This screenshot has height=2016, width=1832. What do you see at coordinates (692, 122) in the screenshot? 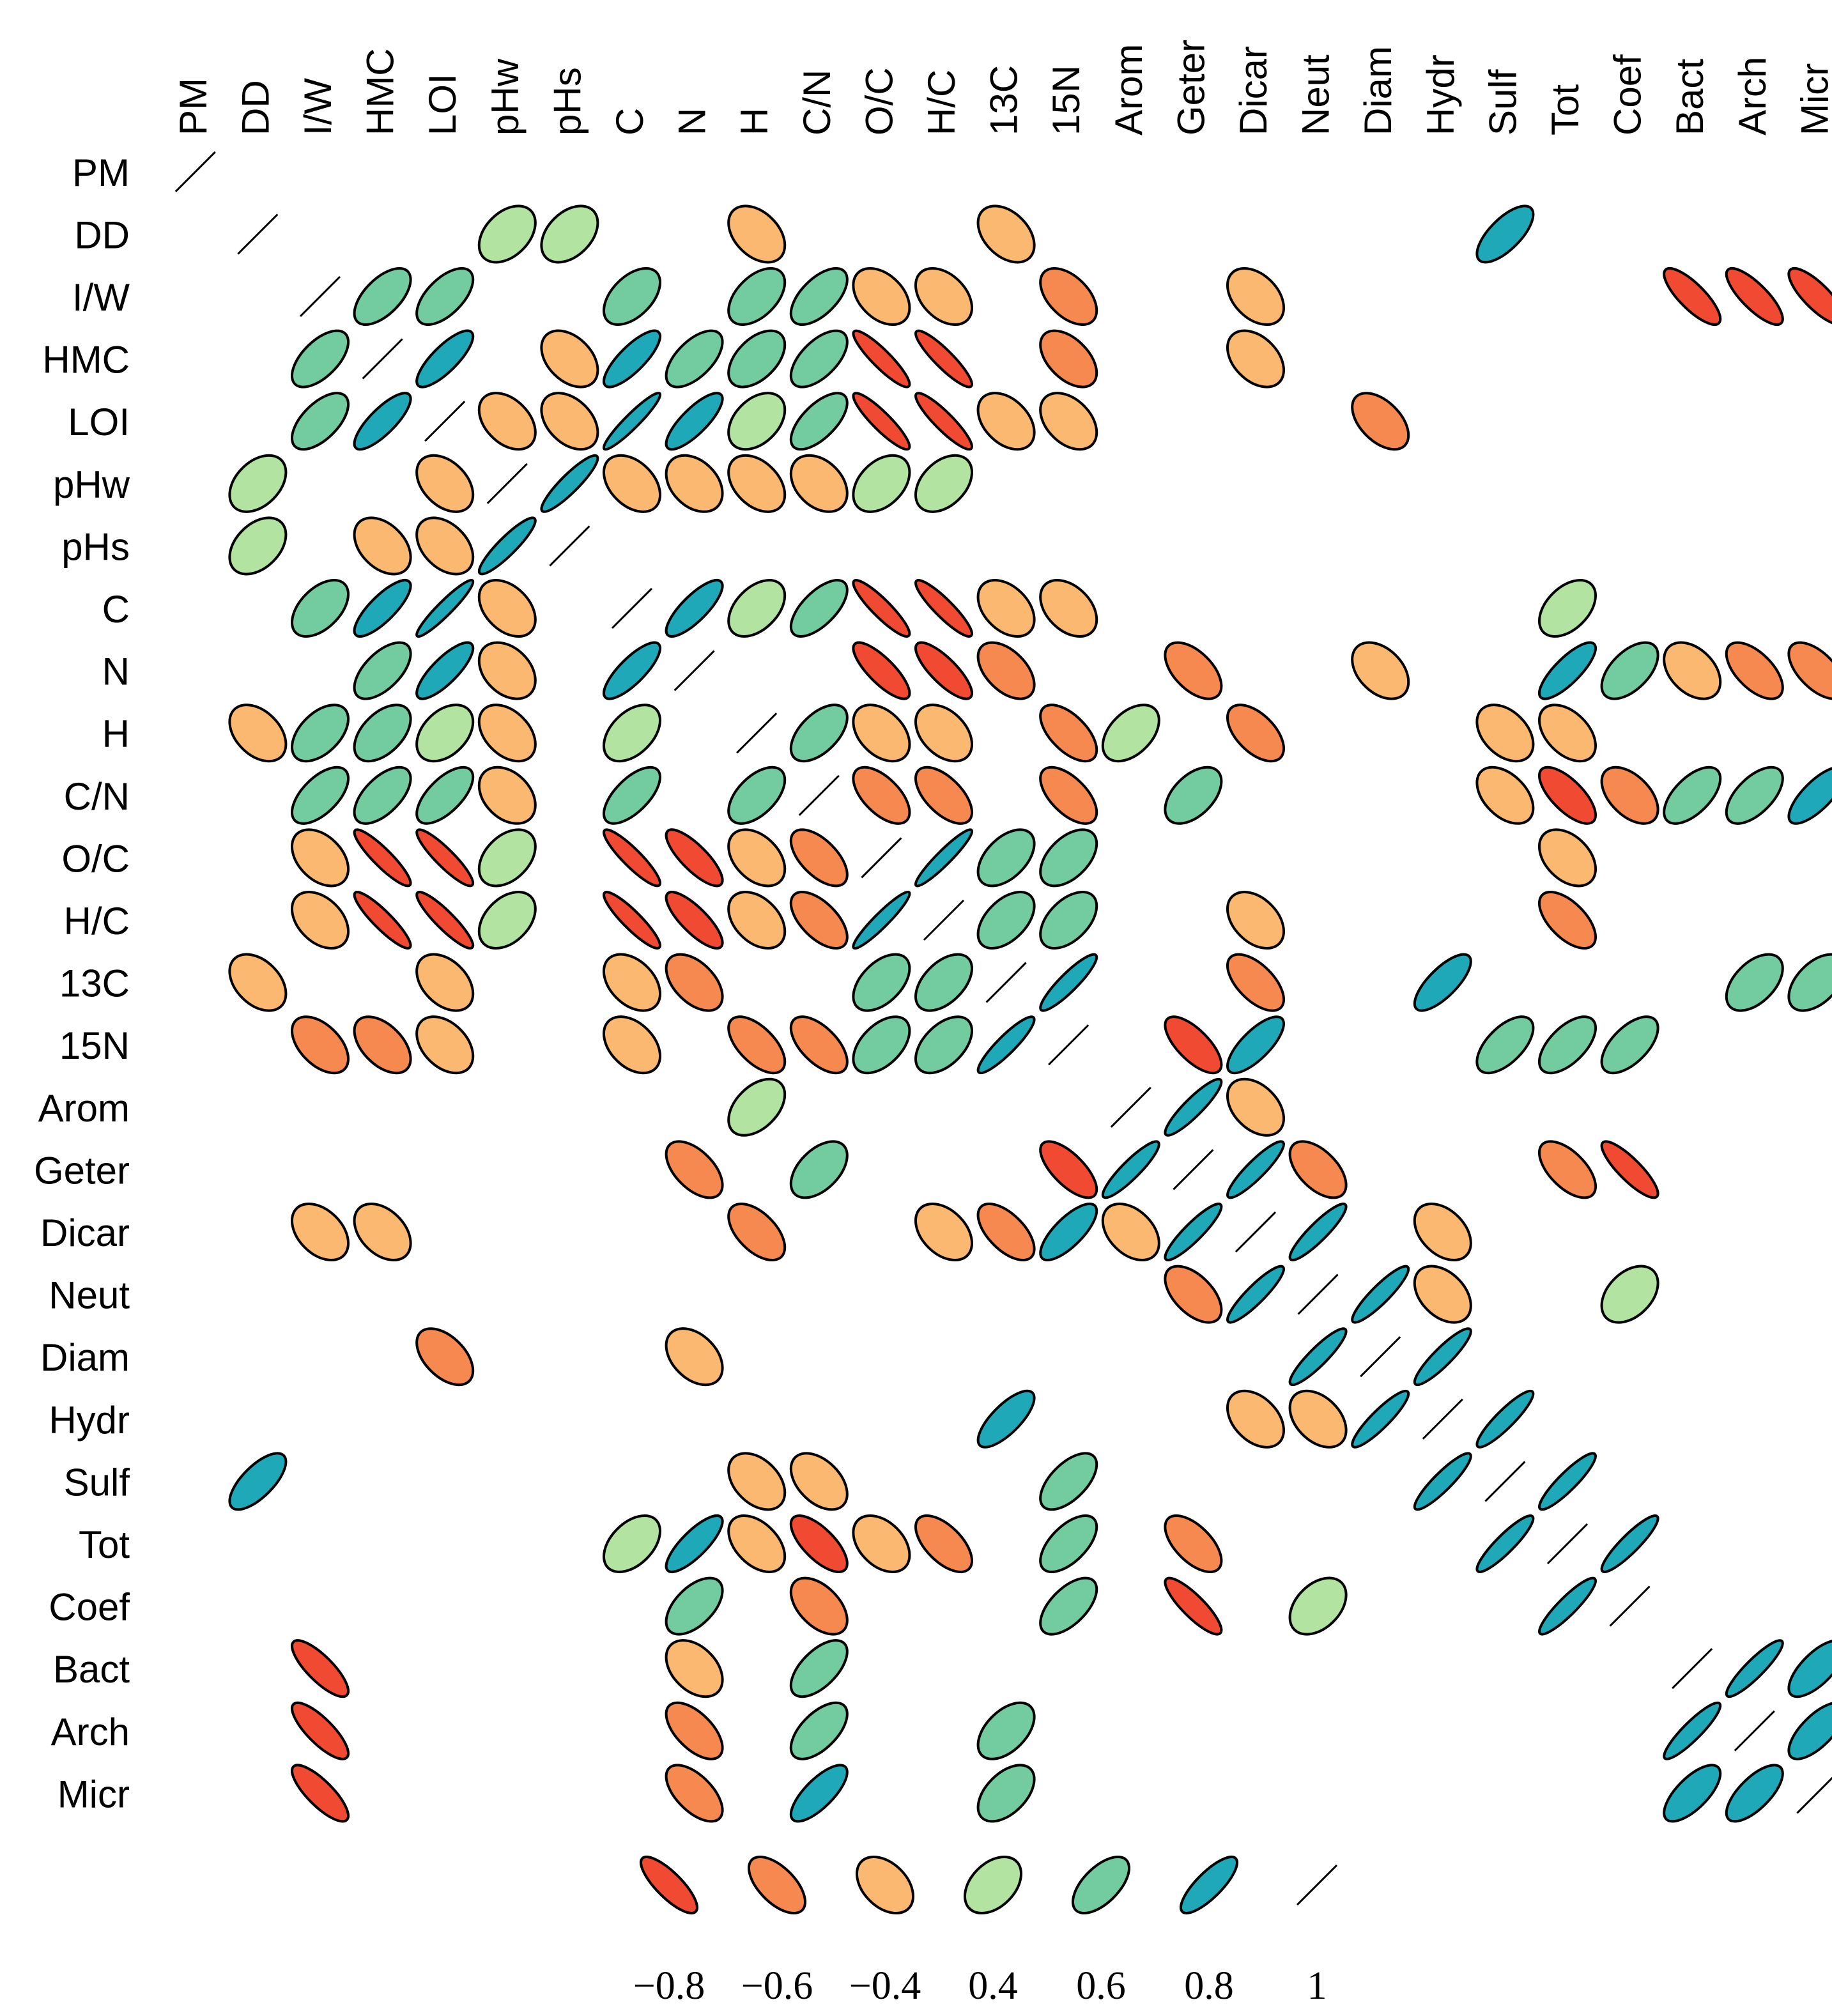
I see `column-label: N` at bounding box center [692, 122].